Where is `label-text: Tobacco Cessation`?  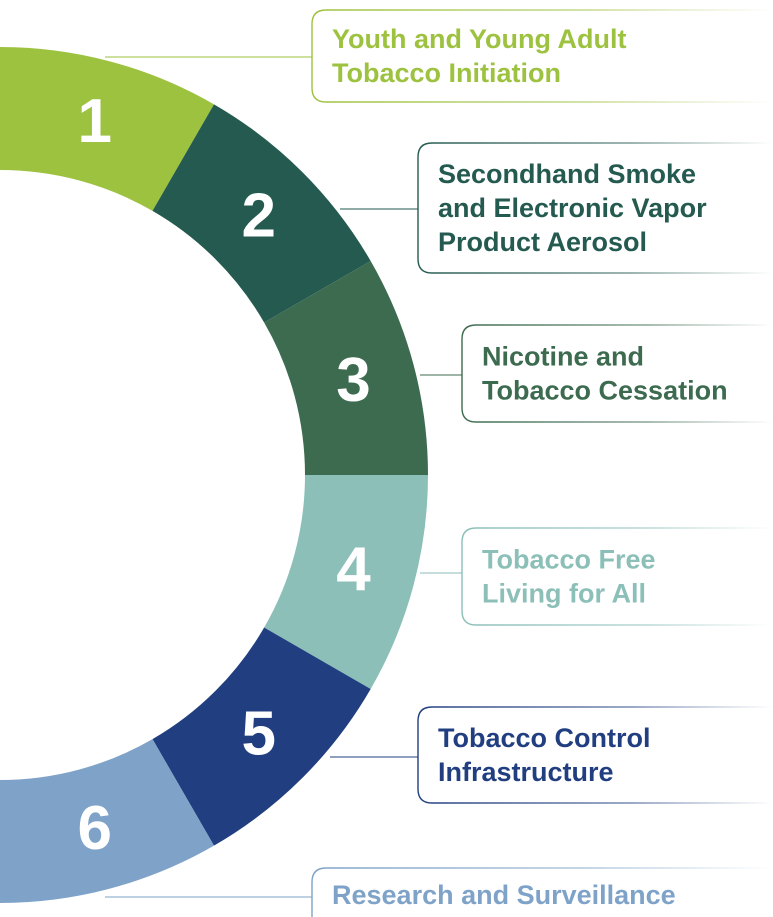 label-text: Tobacco Cessation is located at coordinates (605, 391).